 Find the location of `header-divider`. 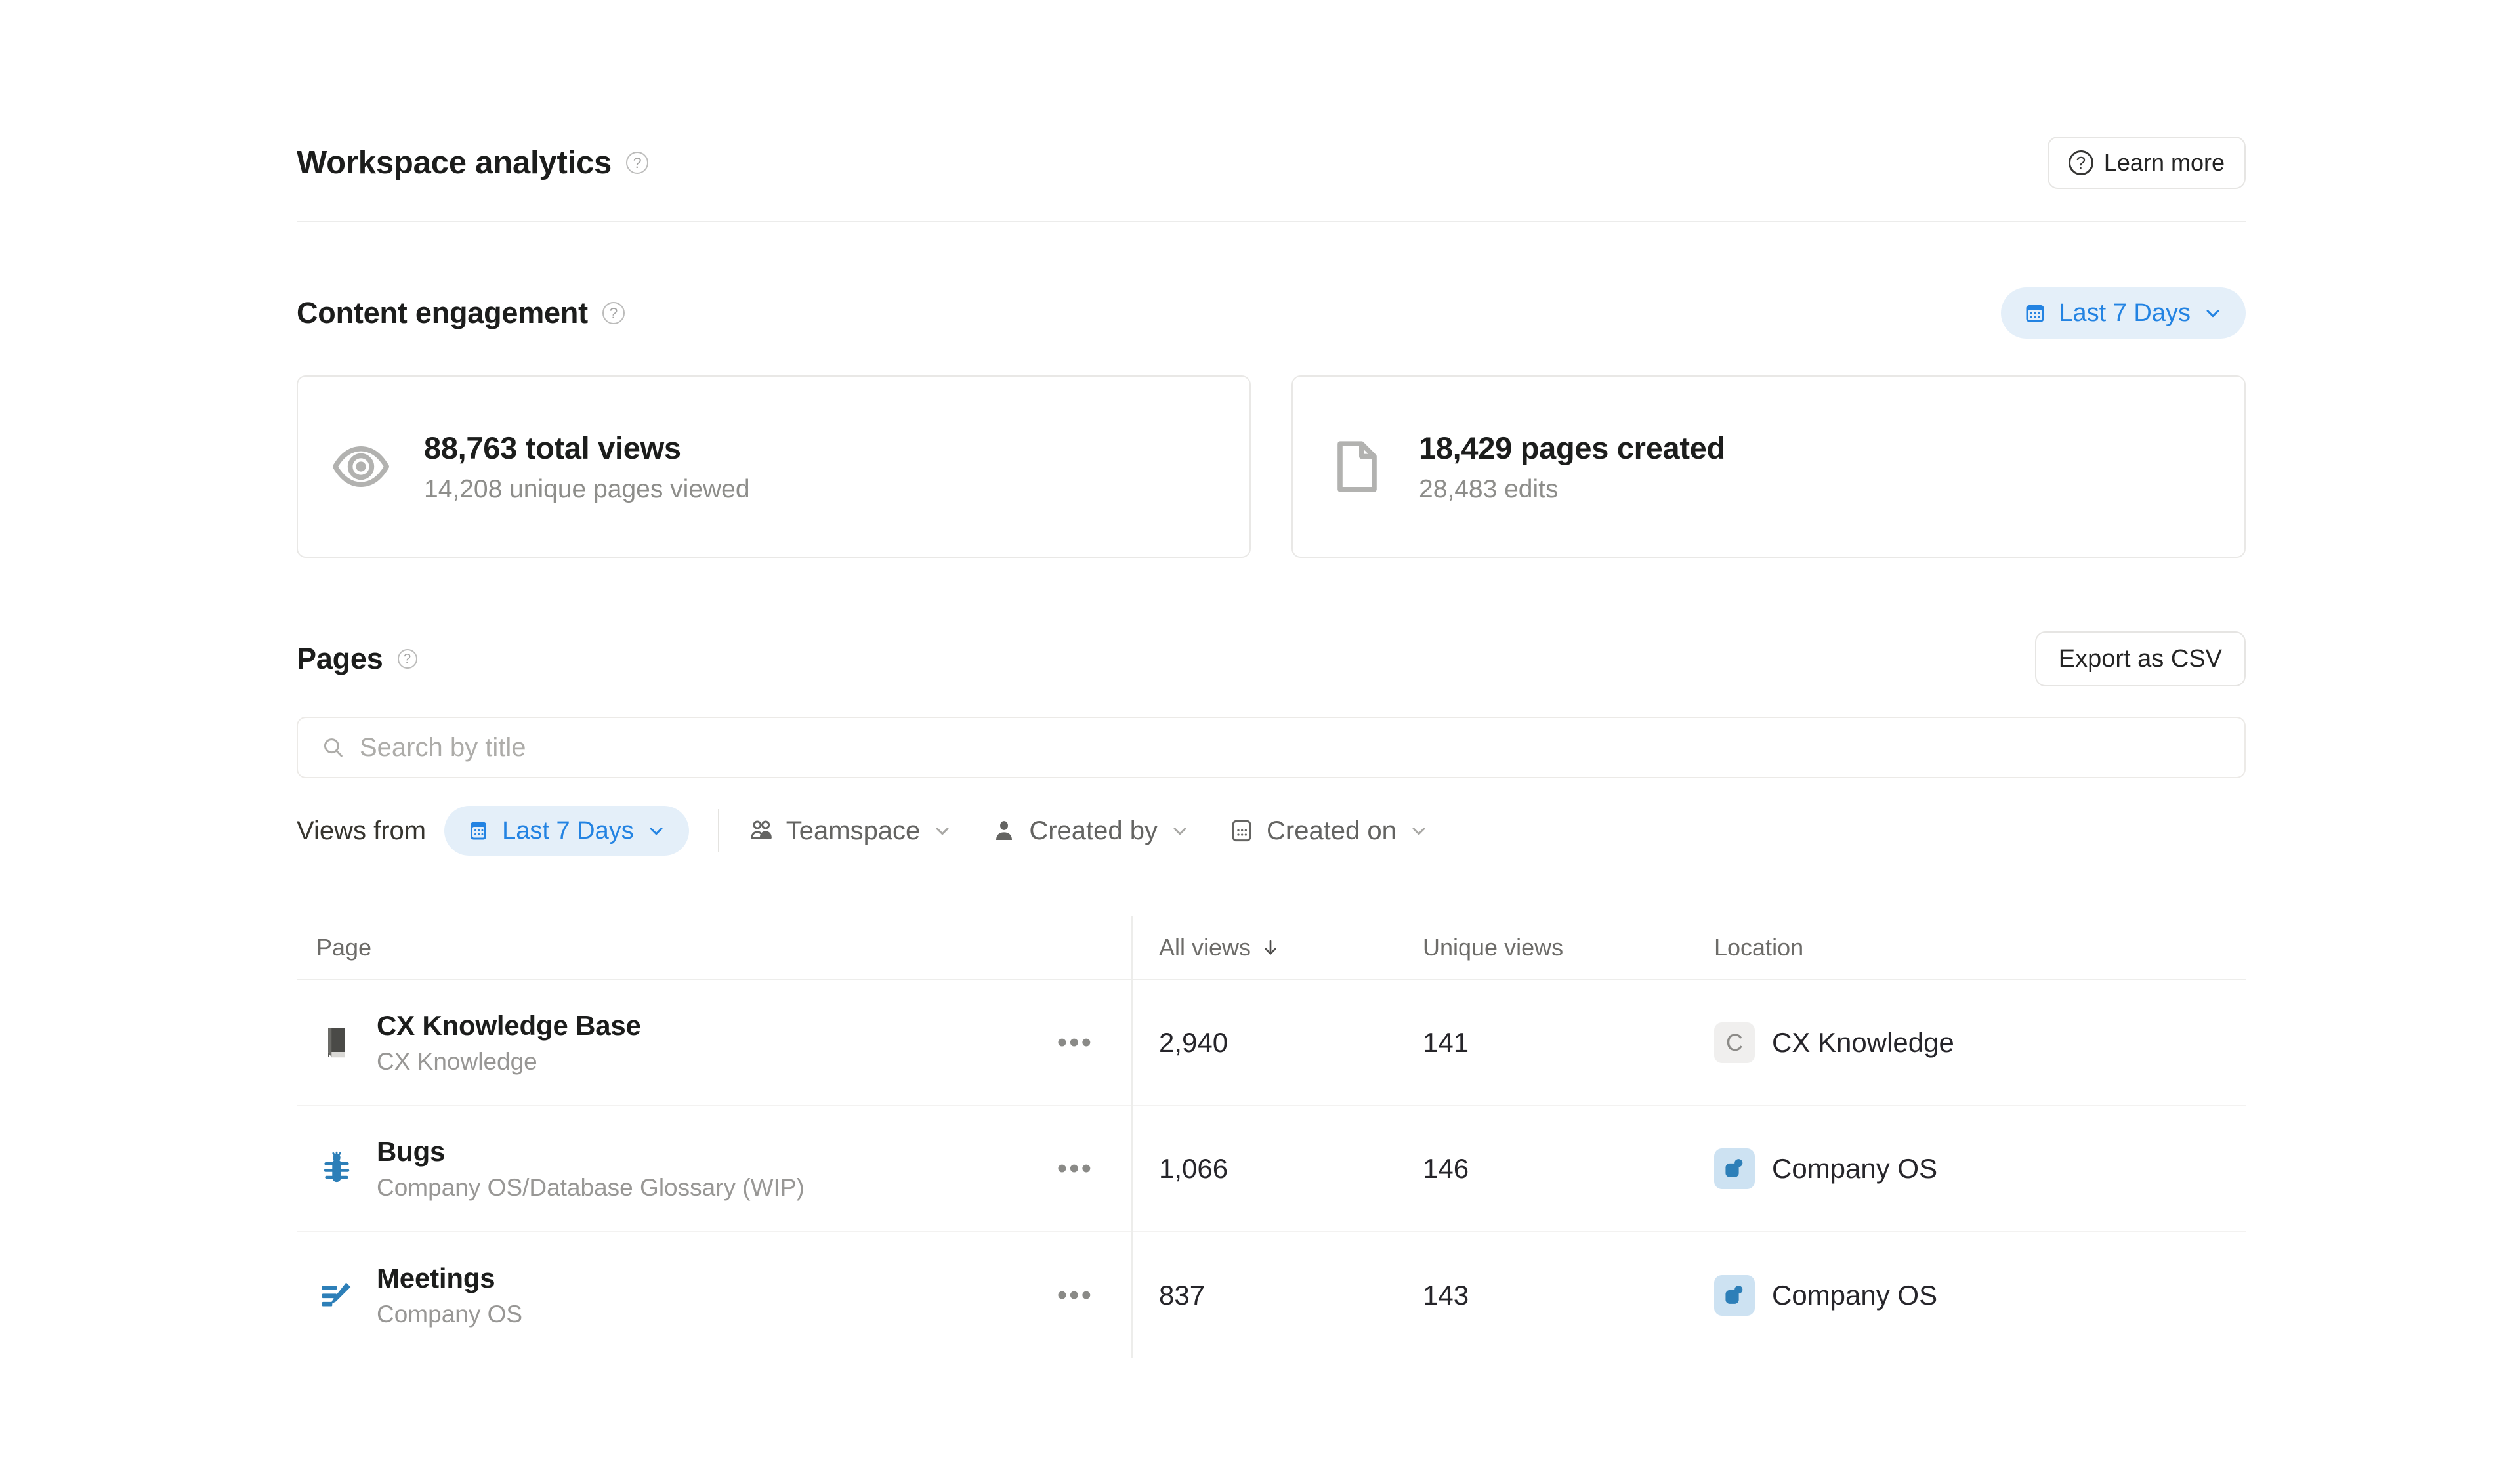

header-divider is located at coordinates (1271, 221).